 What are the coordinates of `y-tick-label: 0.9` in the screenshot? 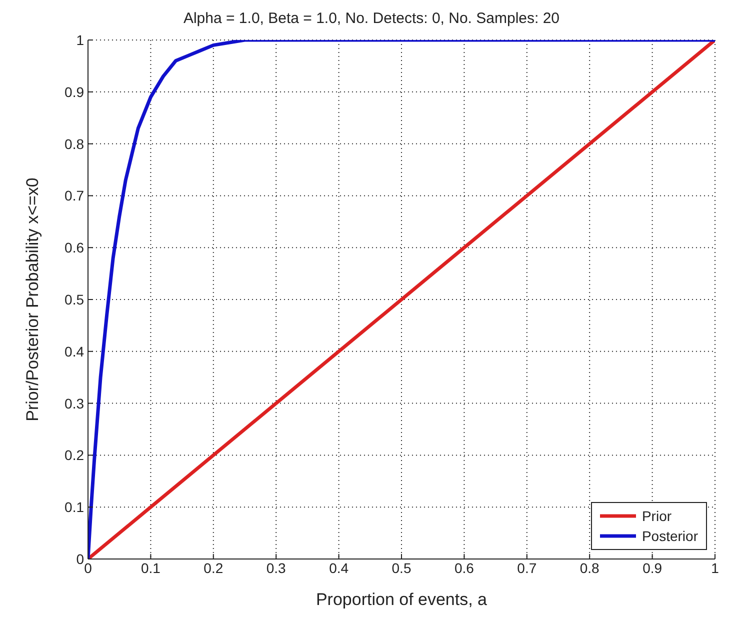 It's located at (74, 92).